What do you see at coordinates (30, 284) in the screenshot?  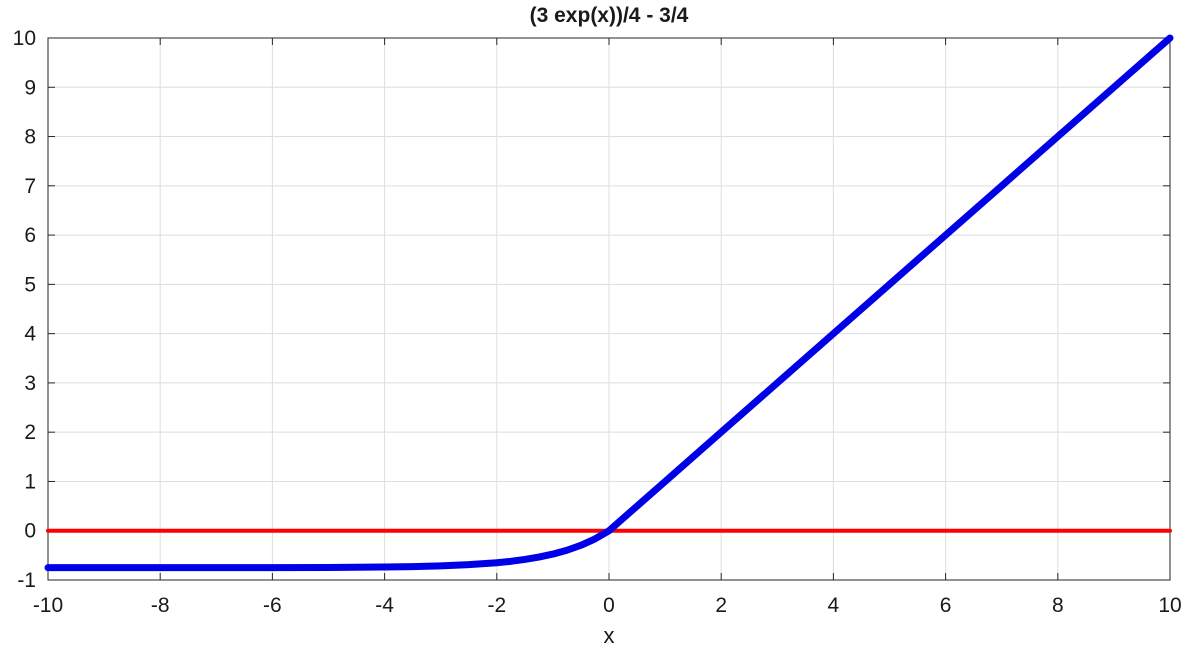 I see `y-tick-label: 5` at bounding box center [30, 284].